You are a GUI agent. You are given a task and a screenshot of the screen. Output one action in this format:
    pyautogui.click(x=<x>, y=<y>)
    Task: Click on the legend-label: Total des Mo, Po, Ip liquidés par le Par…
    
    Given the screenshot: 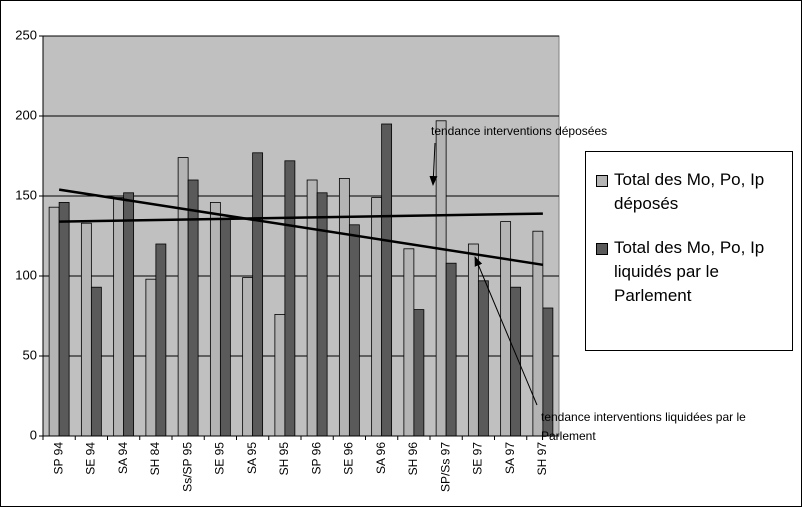 What is the action you would take?
    pyautogui.click(x=689, y=271)
    